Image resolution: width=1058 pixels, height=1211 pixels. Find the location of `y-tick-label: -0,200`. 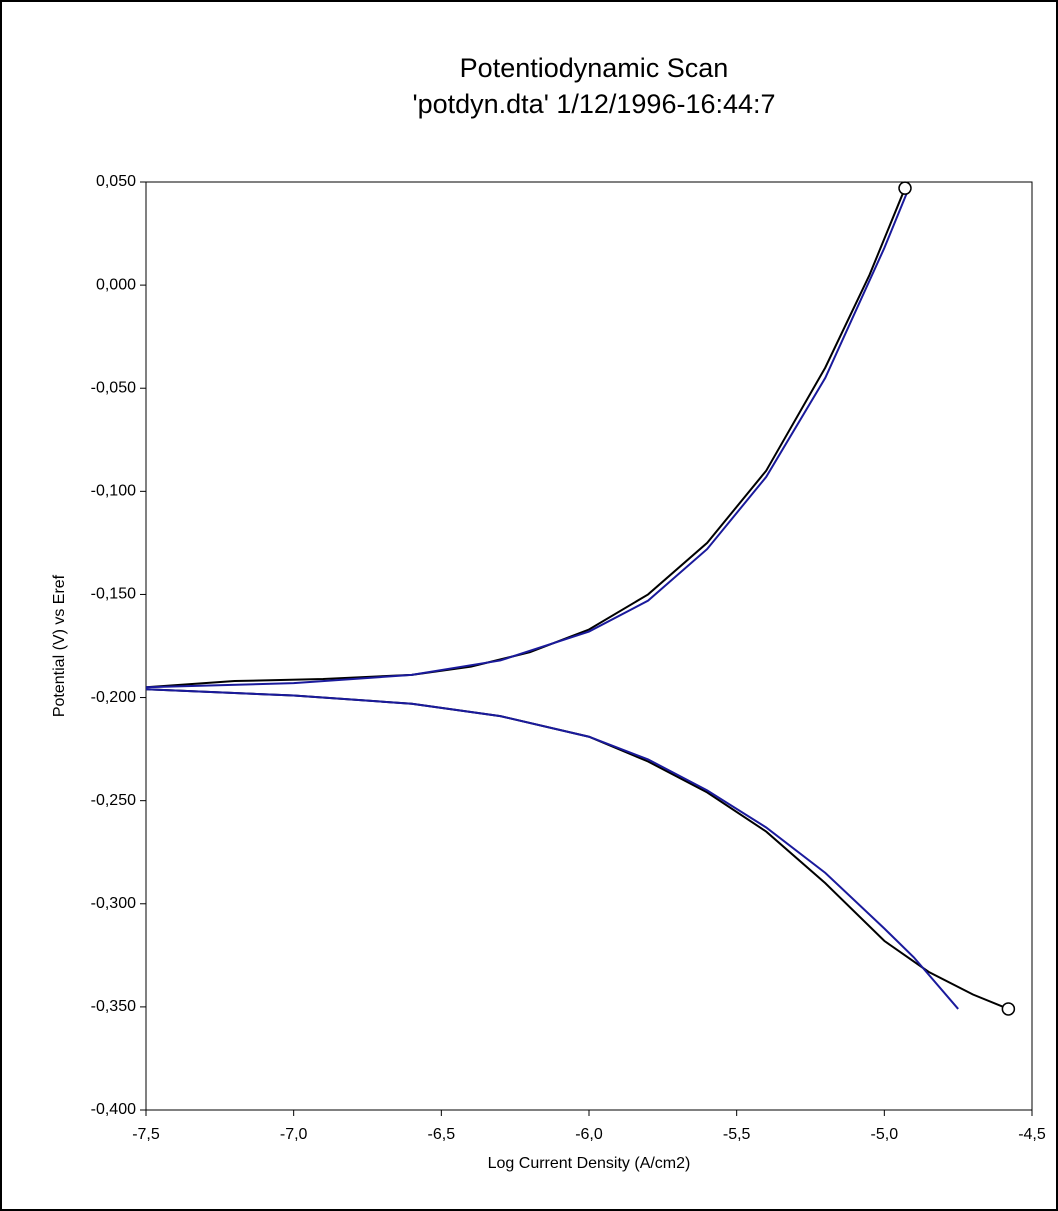

y-tick-label: -0,200 is located at coordinates (113, 697).